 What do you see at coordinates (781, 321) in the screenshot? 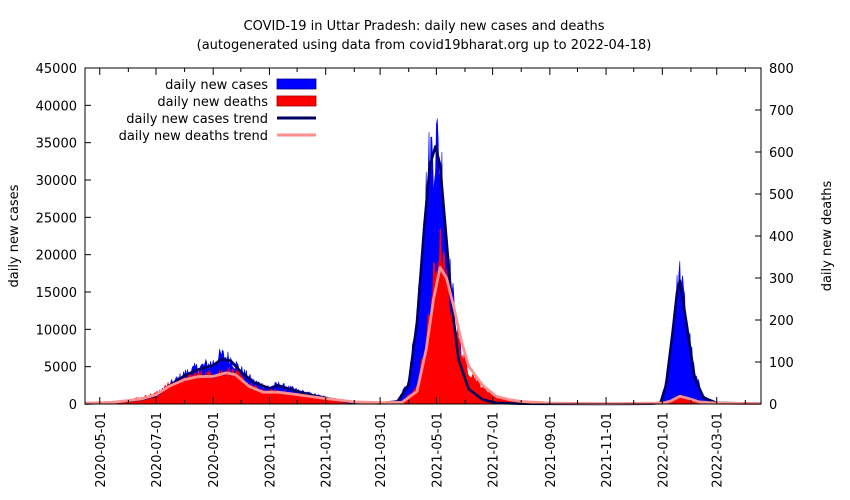
I see `y2-tick-label: 200` at bounding box center [781, 321].